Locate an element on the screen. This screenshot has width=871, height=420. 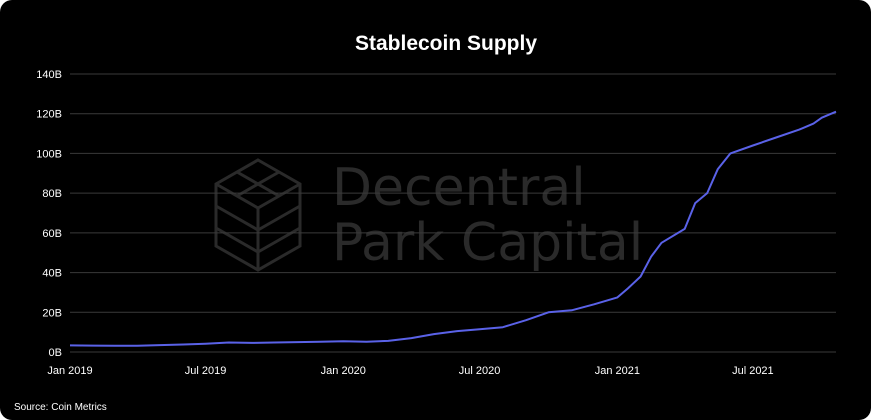
y-tick-label: 140B is located at coordinates (49, 75).